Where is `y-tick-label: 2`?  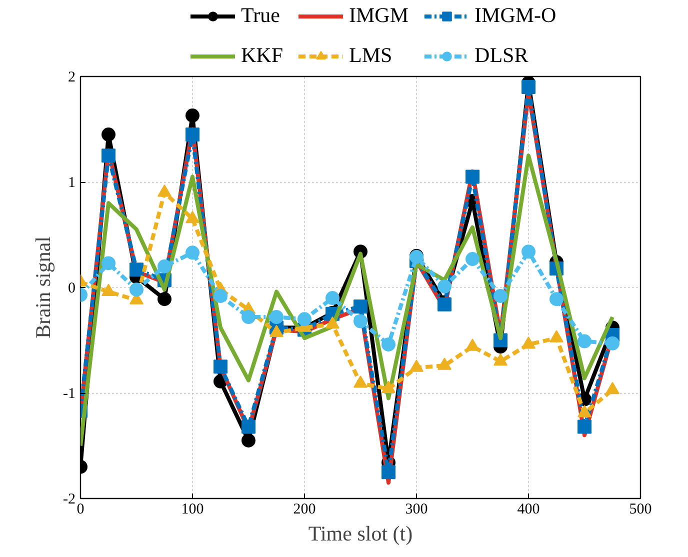 y-tick-label: 2 is located at coordinates (72, 78).